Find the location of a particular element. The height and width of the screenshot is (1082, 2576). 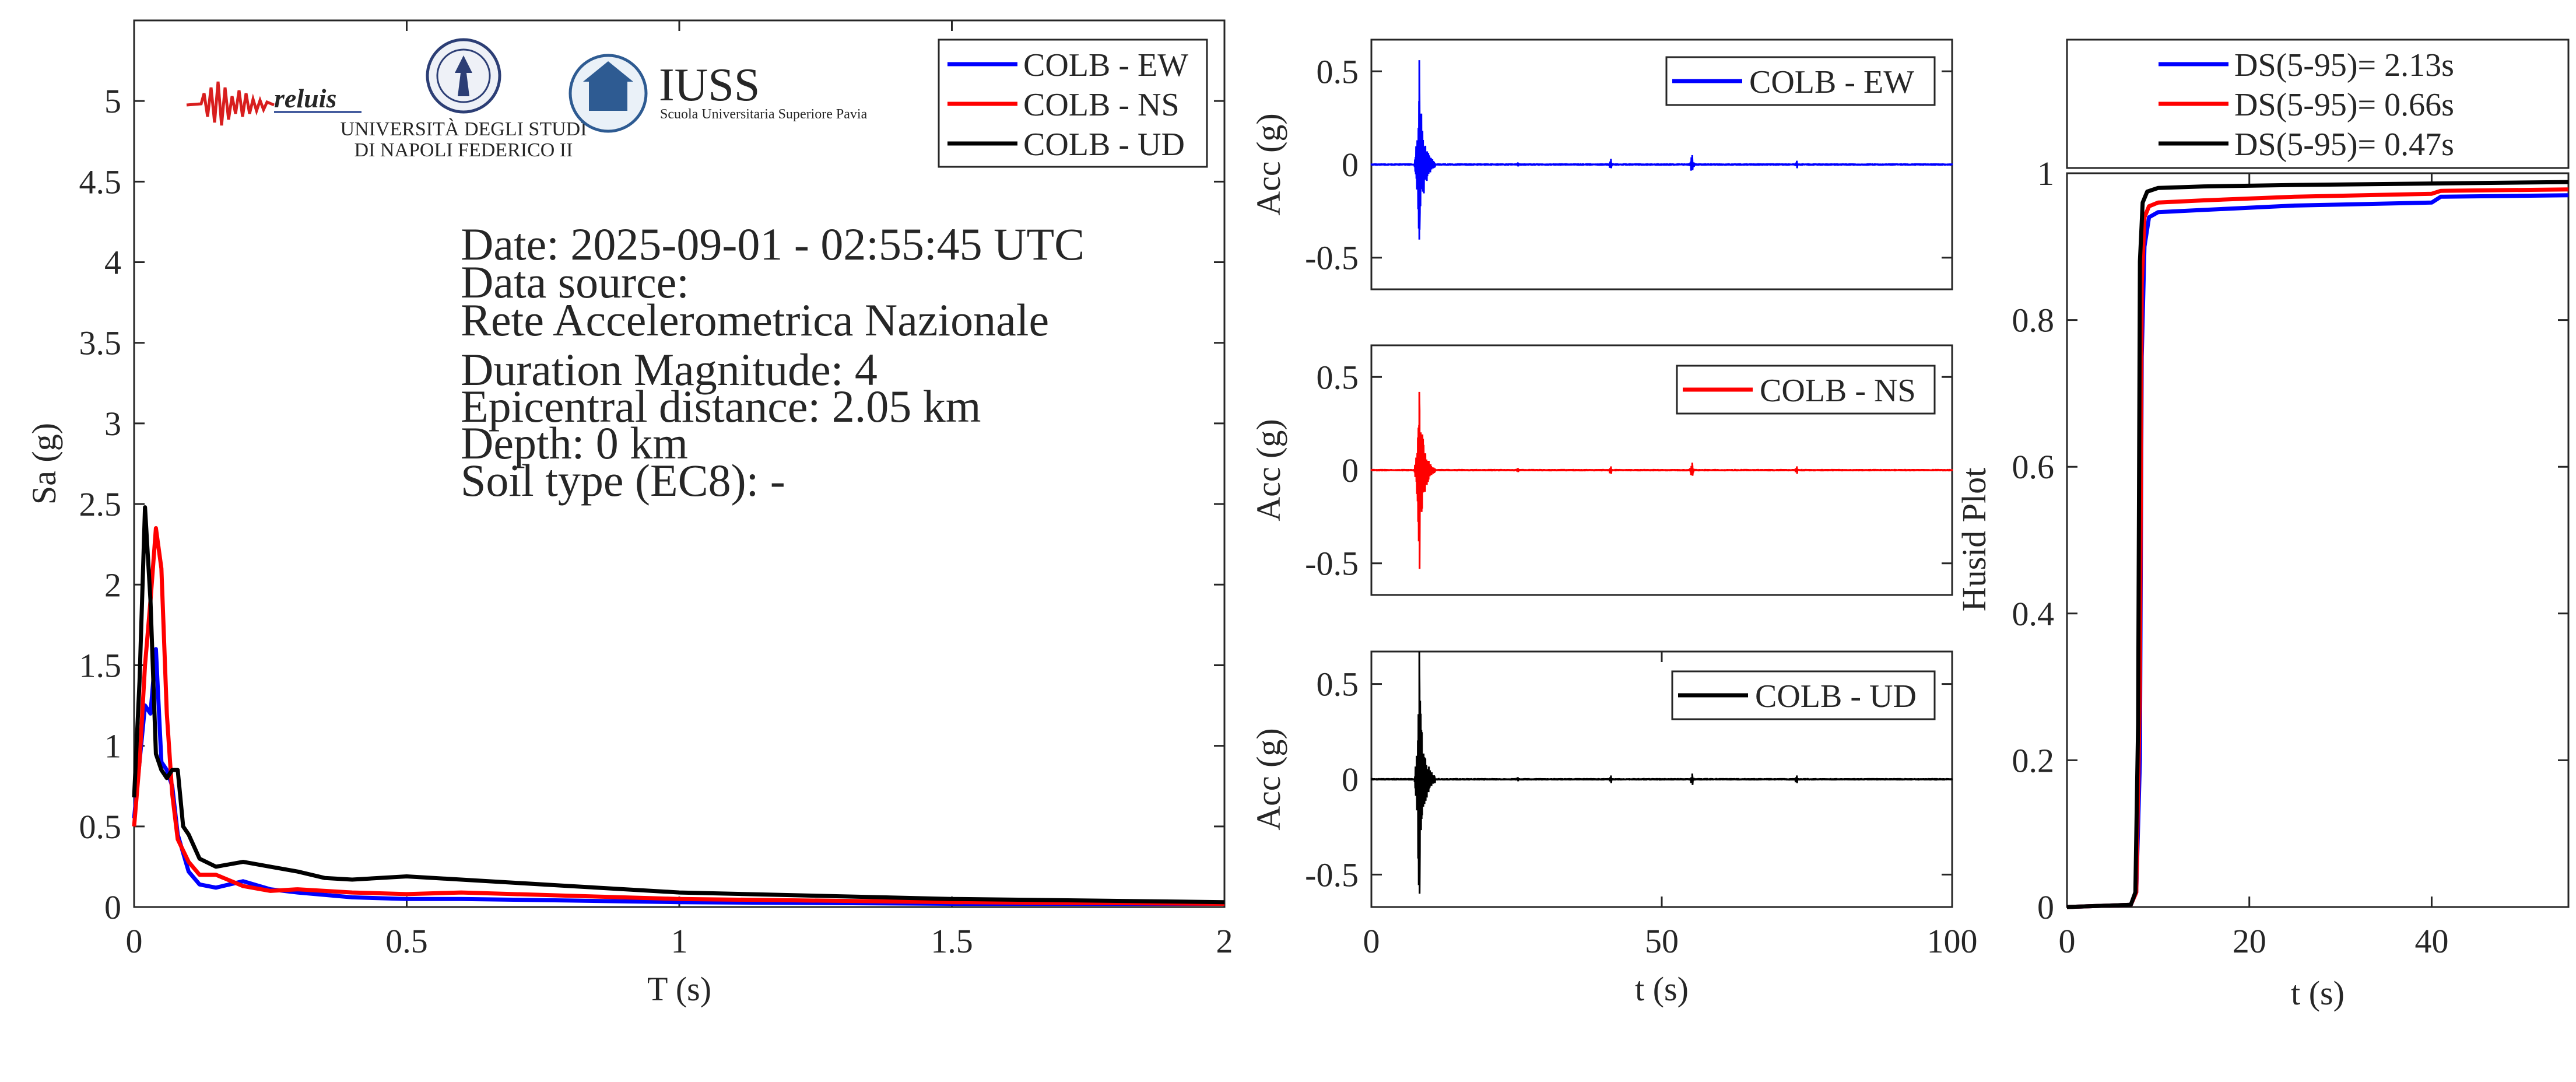

accelerogram-ud-legend: COLB - UD is located at coordinates (1803, 695).